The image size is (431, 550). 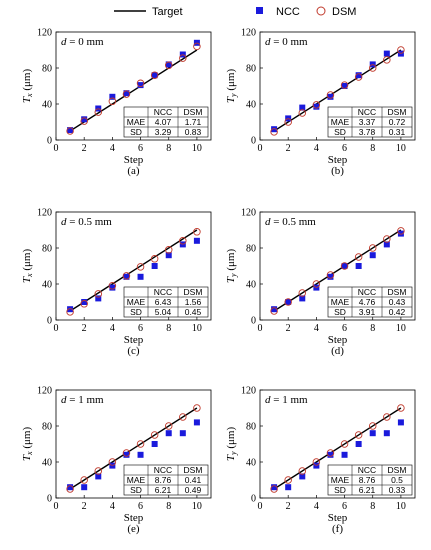 I want to click on y-tick-label: 0, so click(x=253, y=499).